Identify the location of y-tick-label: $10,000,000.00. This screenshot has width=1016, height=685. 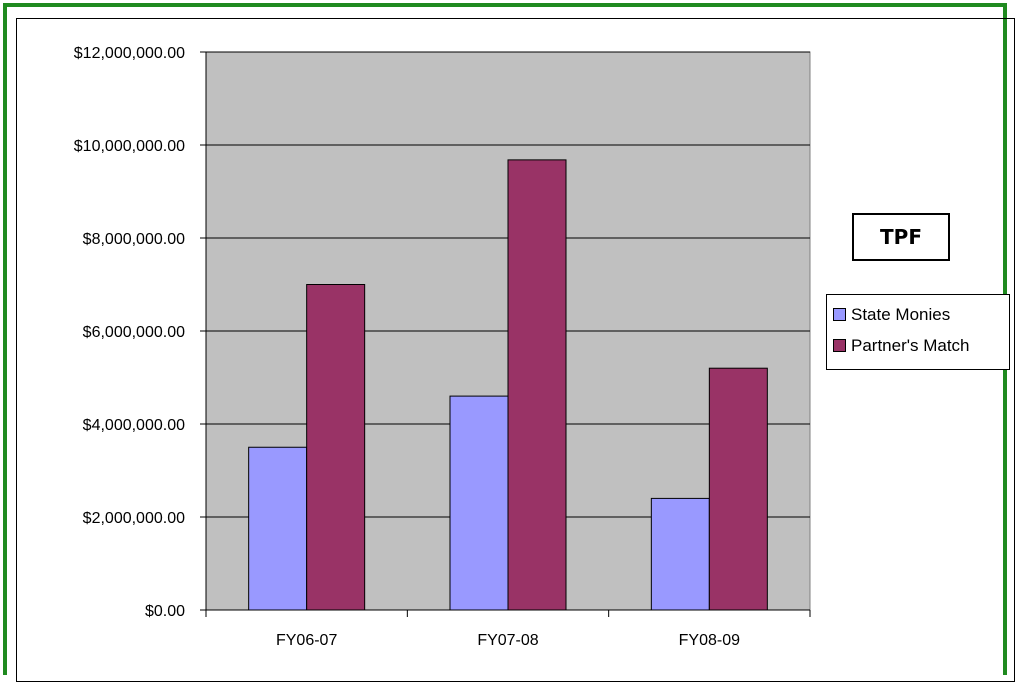
(129, 146).